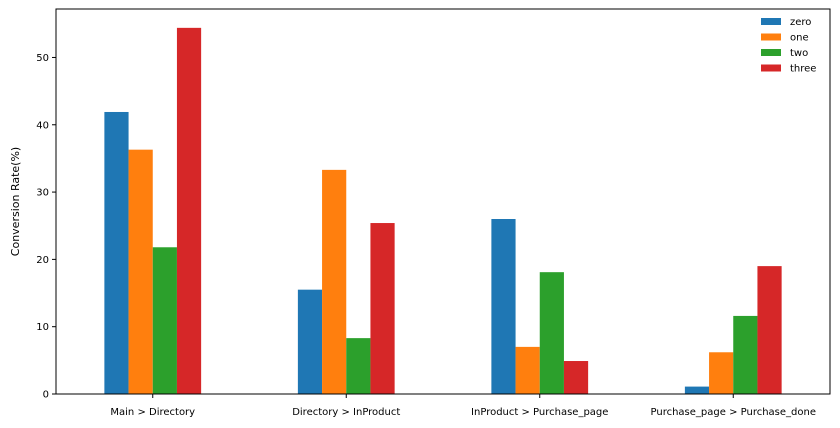 The height and width of the screenshot is (428, 840). Describe the element at coordinates (799, 38) in the screenshot. I see `legend-label-one: one` at that location.